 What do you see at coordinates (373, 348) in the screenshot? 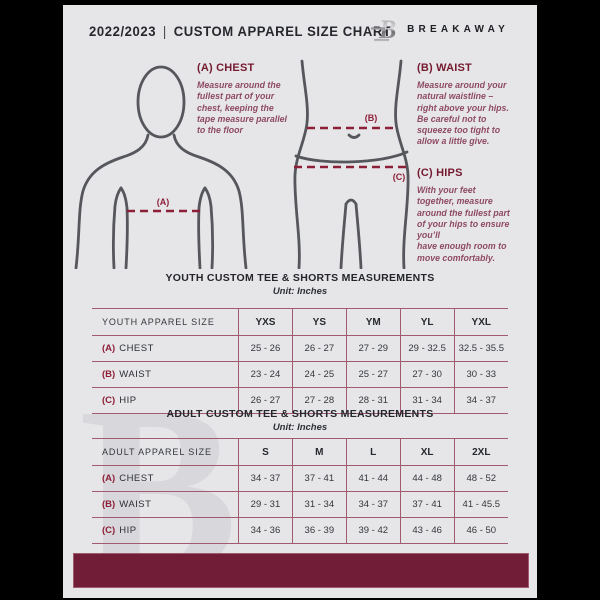
I see `measurement-value: 27 - 29` at bounding box center [373, 348].